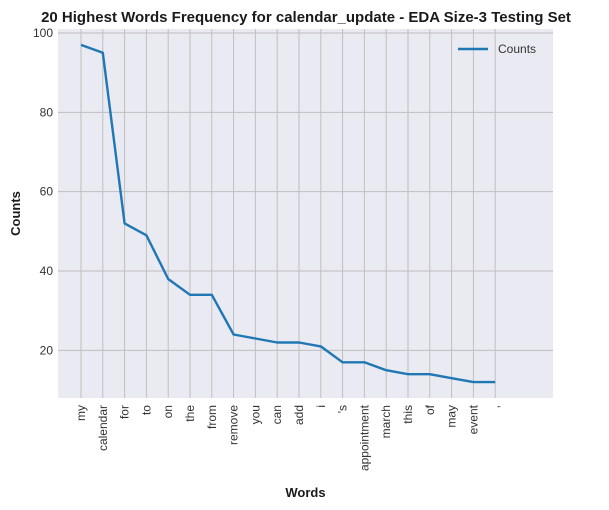 The width and height of the screenshot is (609, 510). What do you see at coordinates (299, 415) in the screenshot?
I see `x-tick-label: add` at bounding box center [299, 415].